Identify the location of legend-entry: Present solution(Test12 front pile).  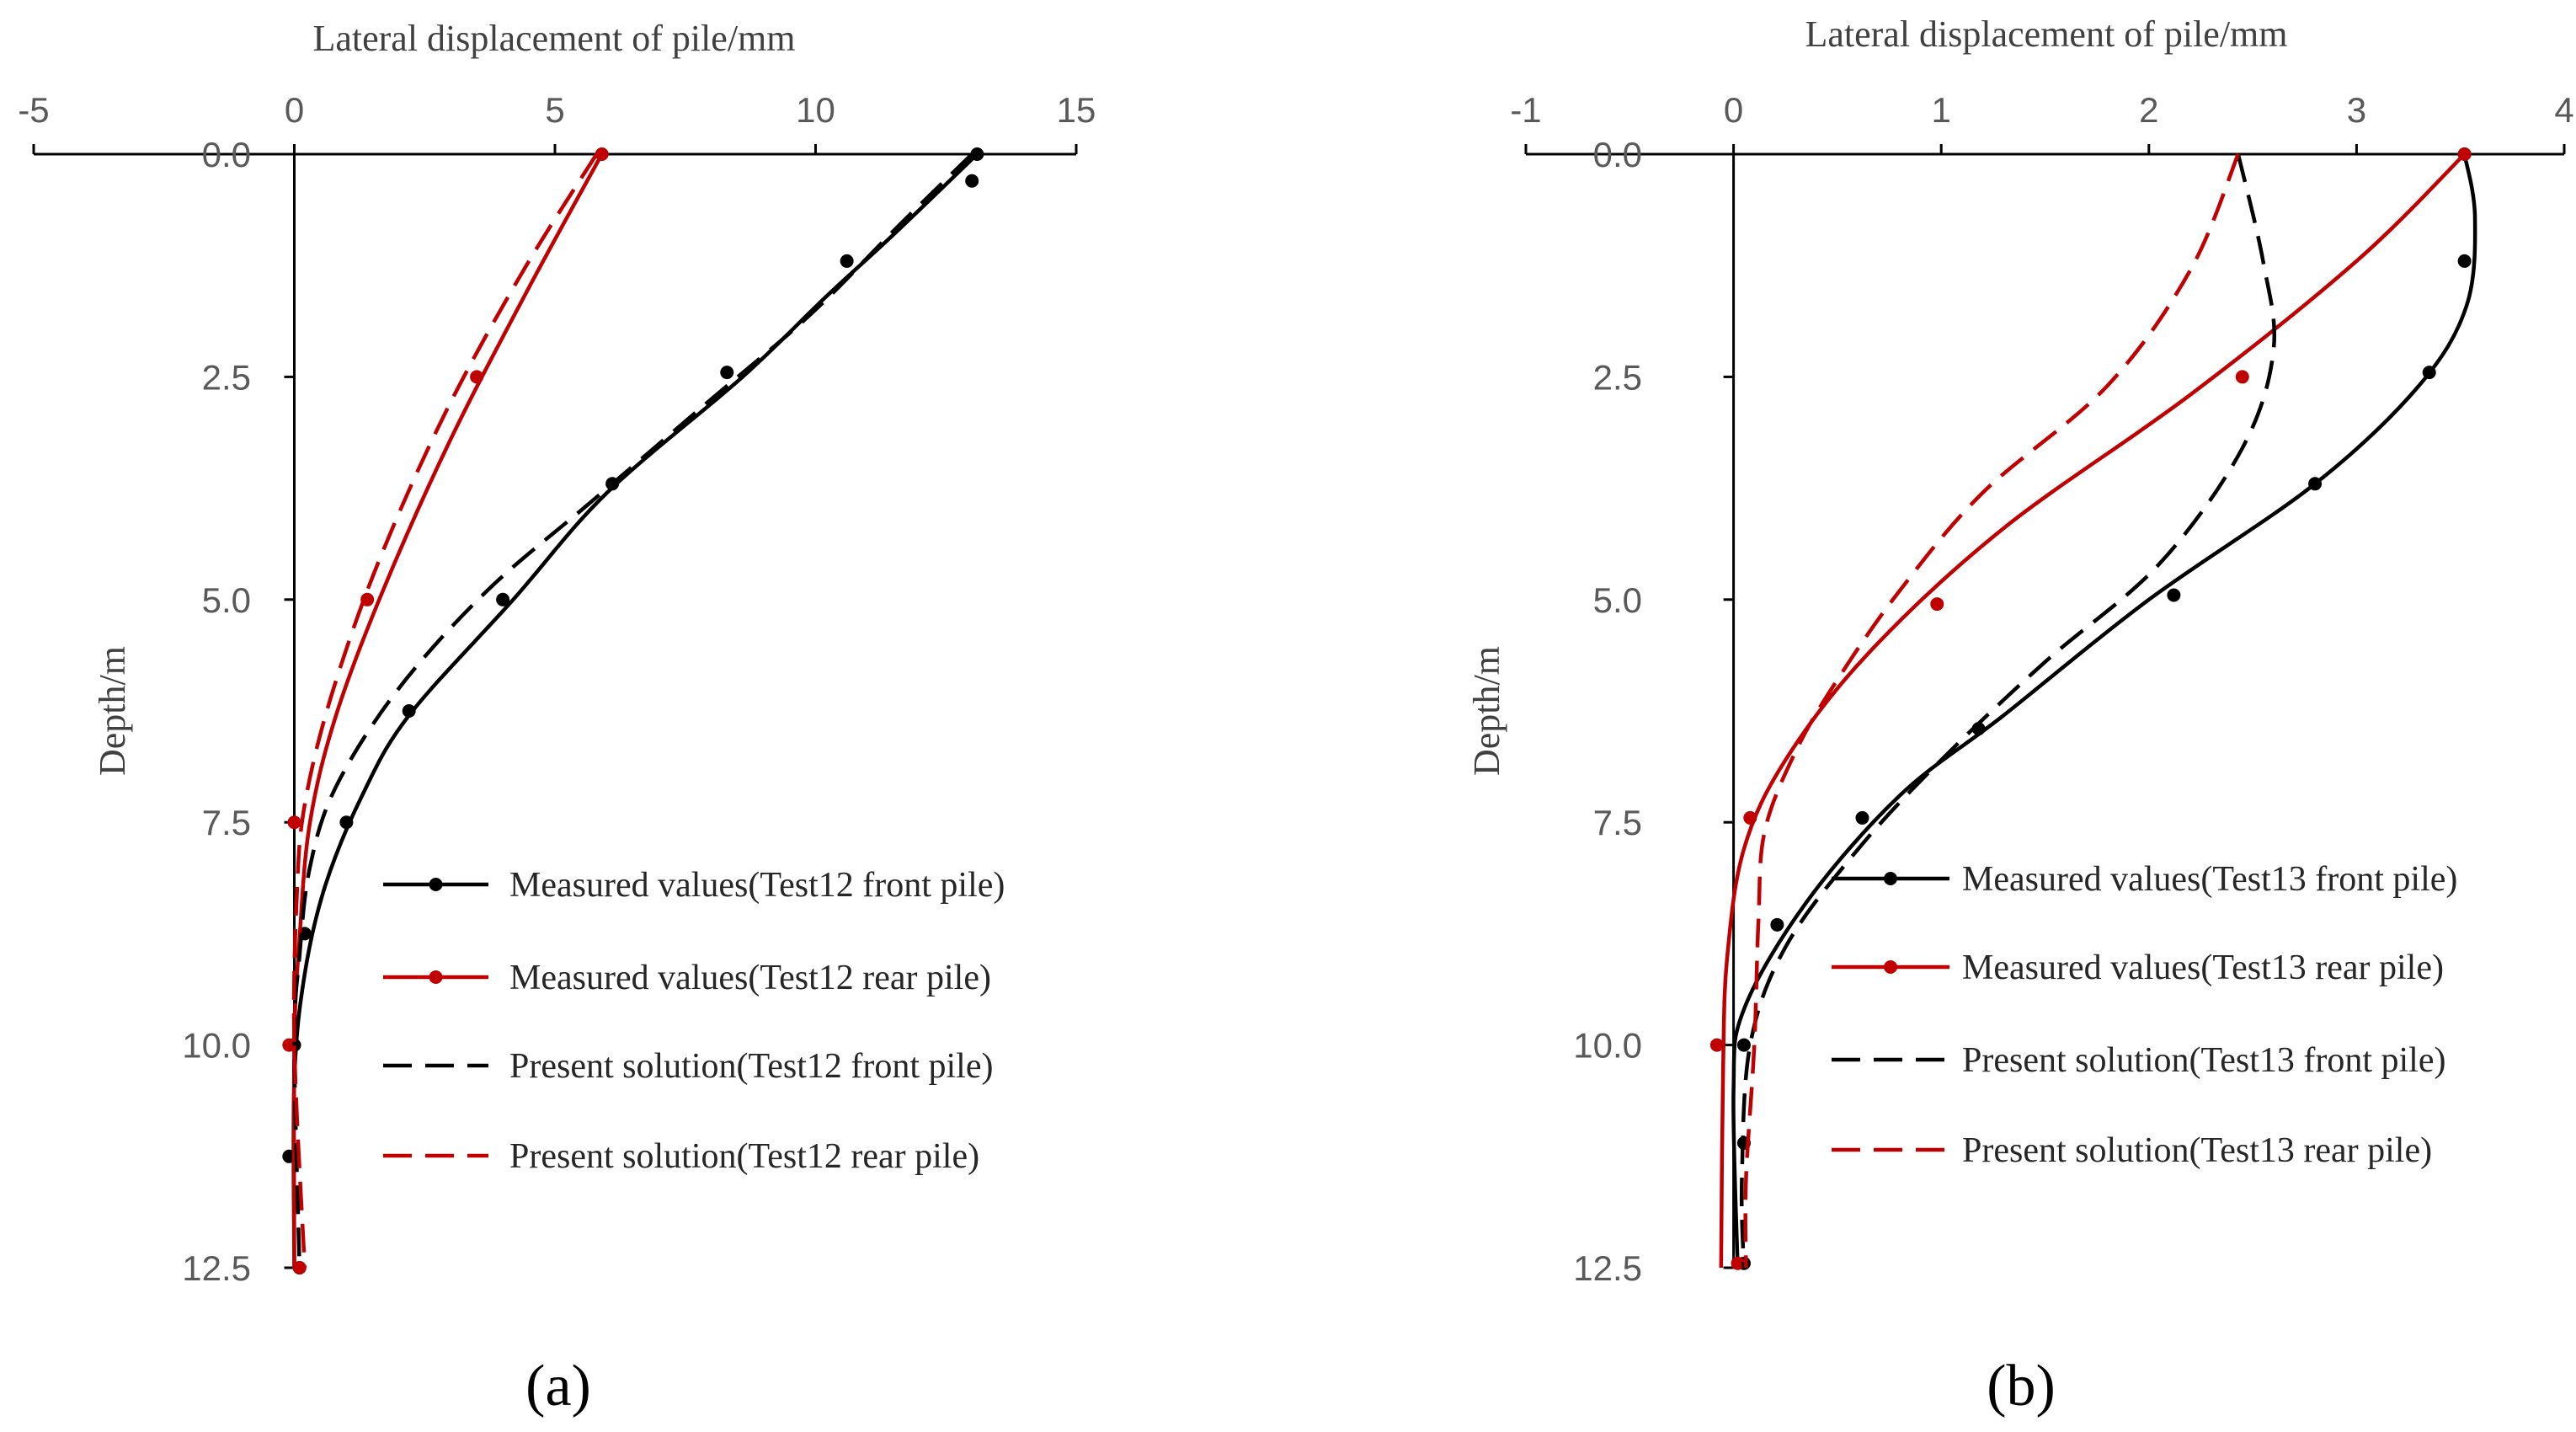
(751, 1066).